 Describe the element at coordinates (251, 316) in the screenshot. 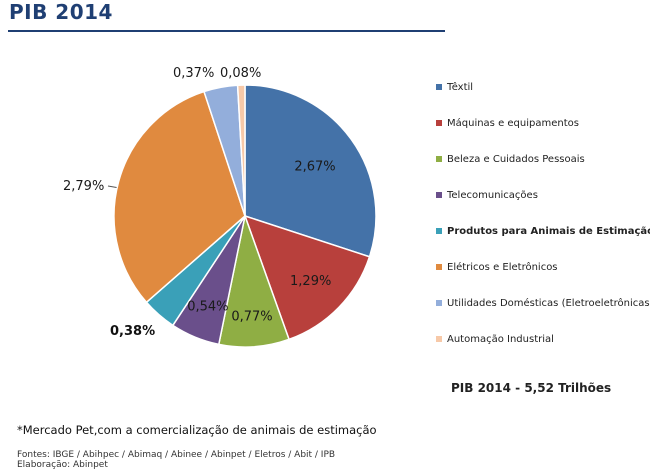

I see `slice-value-label: 0,77%` at that location.